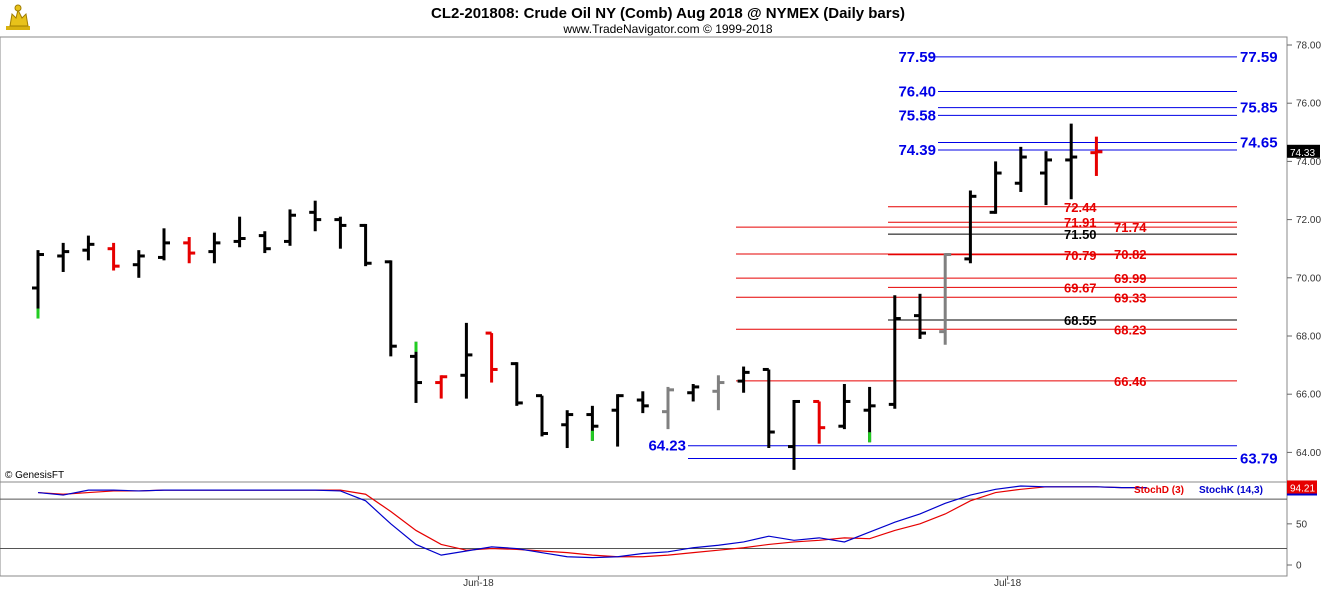 The image size is (1336, 591). Describe the element at coordinates (667, 446) in the screenshot. I see `level-label-left: 64.23` at that location.